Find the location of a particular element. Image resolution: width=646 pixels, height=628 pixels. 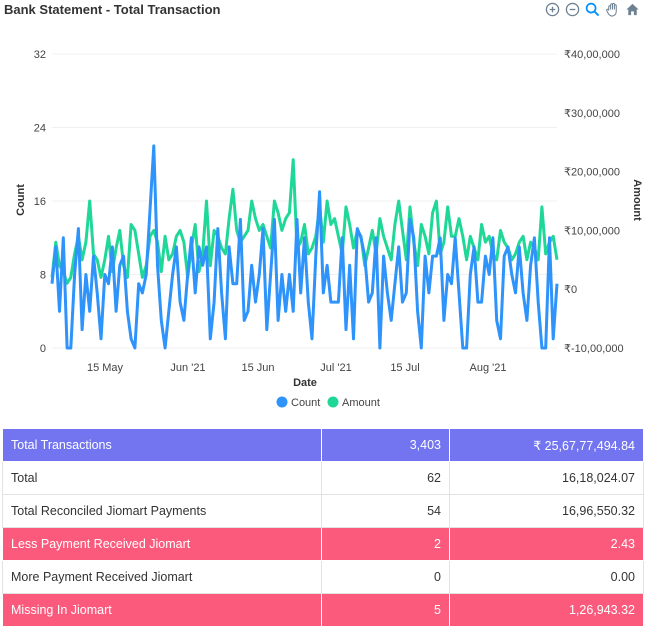

pan-hand-icon is located at coordinates (612, 9).